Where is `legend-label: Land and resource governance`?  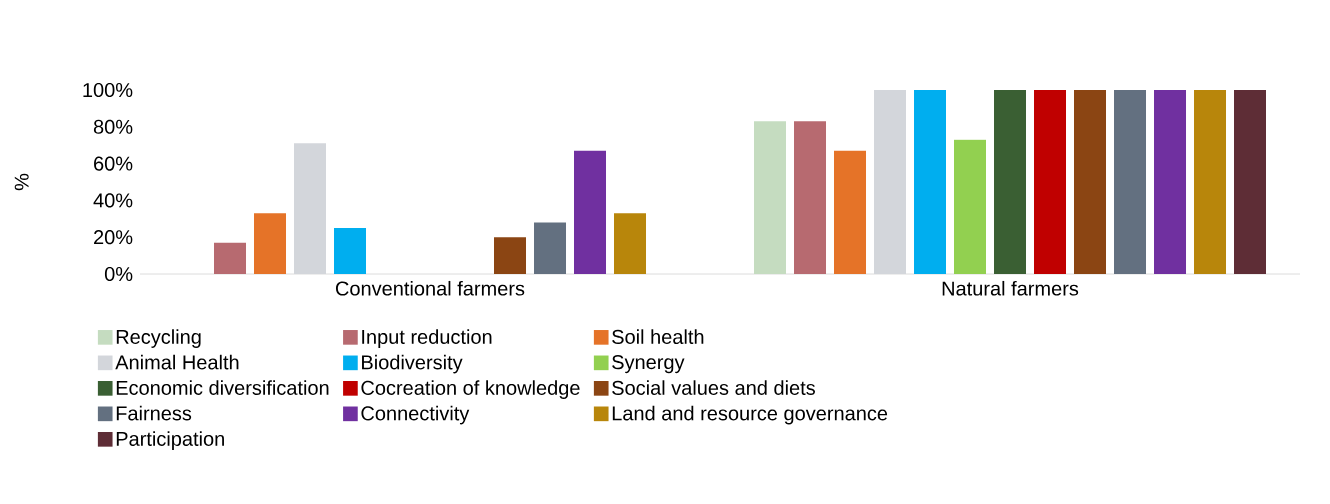 legend-label: Land and resource governance is located at coordinates (750, 415).